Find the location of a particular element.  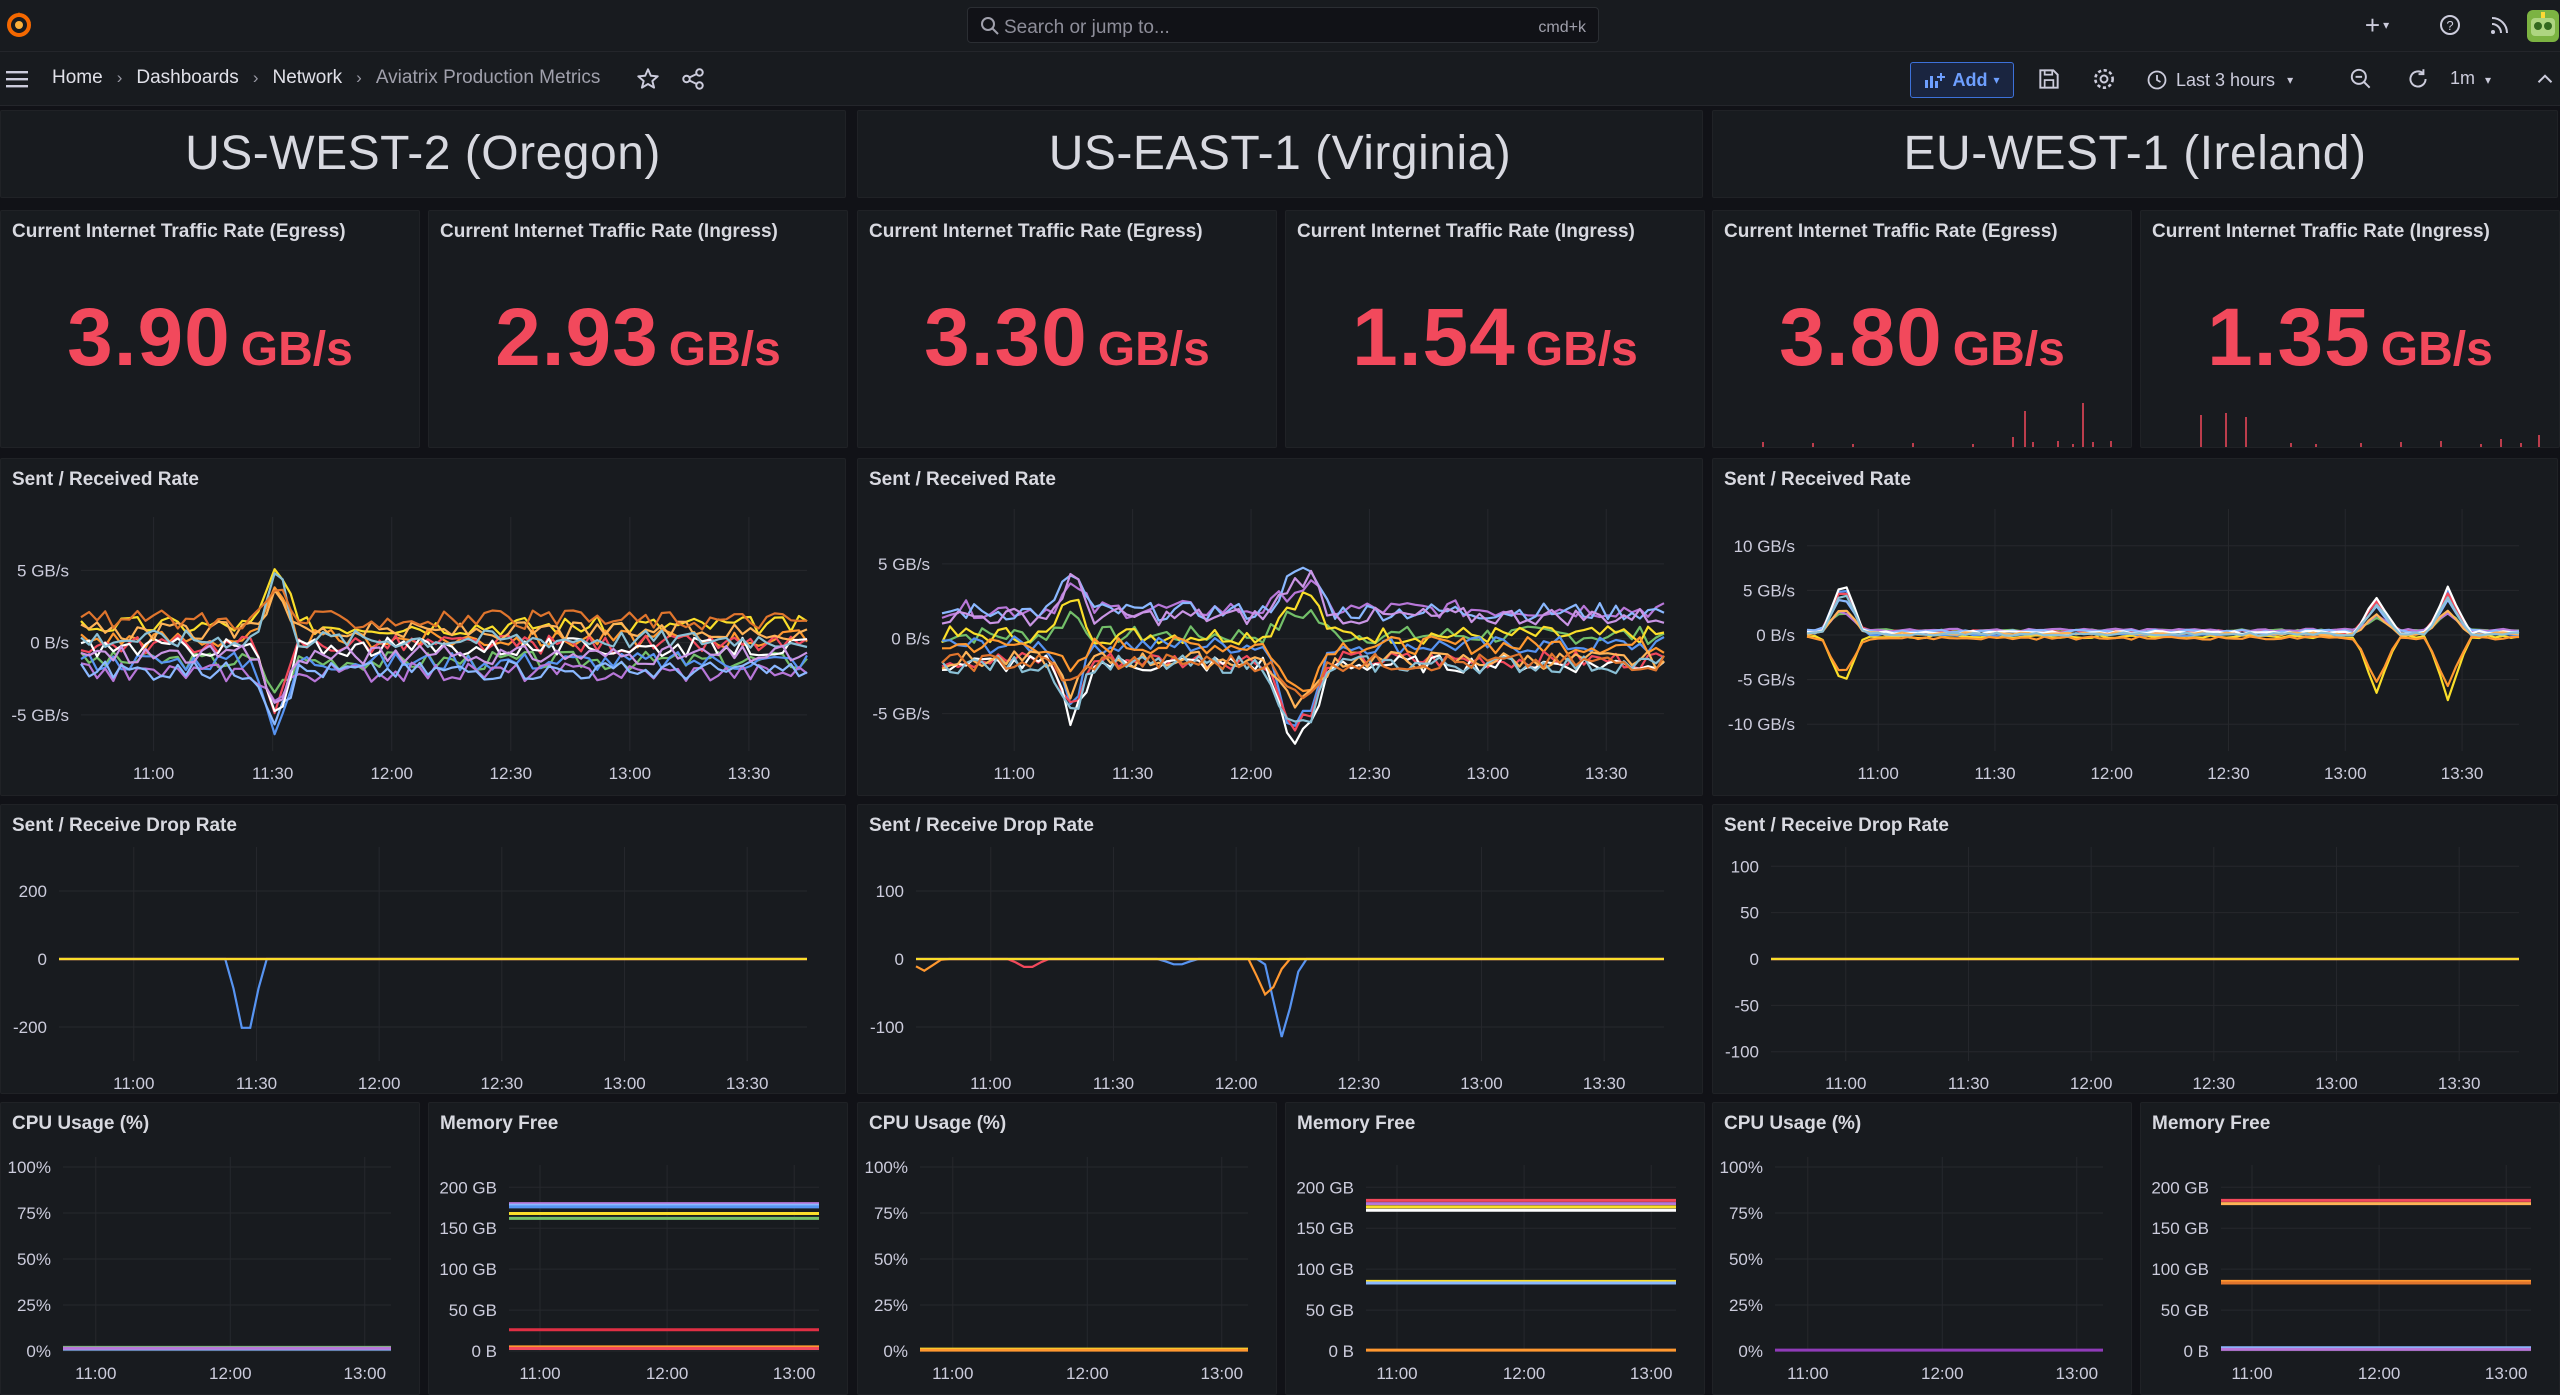

panel-title: Sent / Received Rate is located at coordinates (1817, 479).